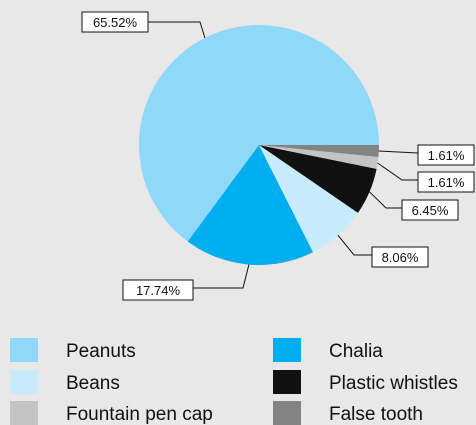 The height and width of the screenshot is (425, 476). What do you see at coordinates (385, 200) in the screenshot?
I see `leader-line-plastic-whistles` at bounding box center [385, 200].